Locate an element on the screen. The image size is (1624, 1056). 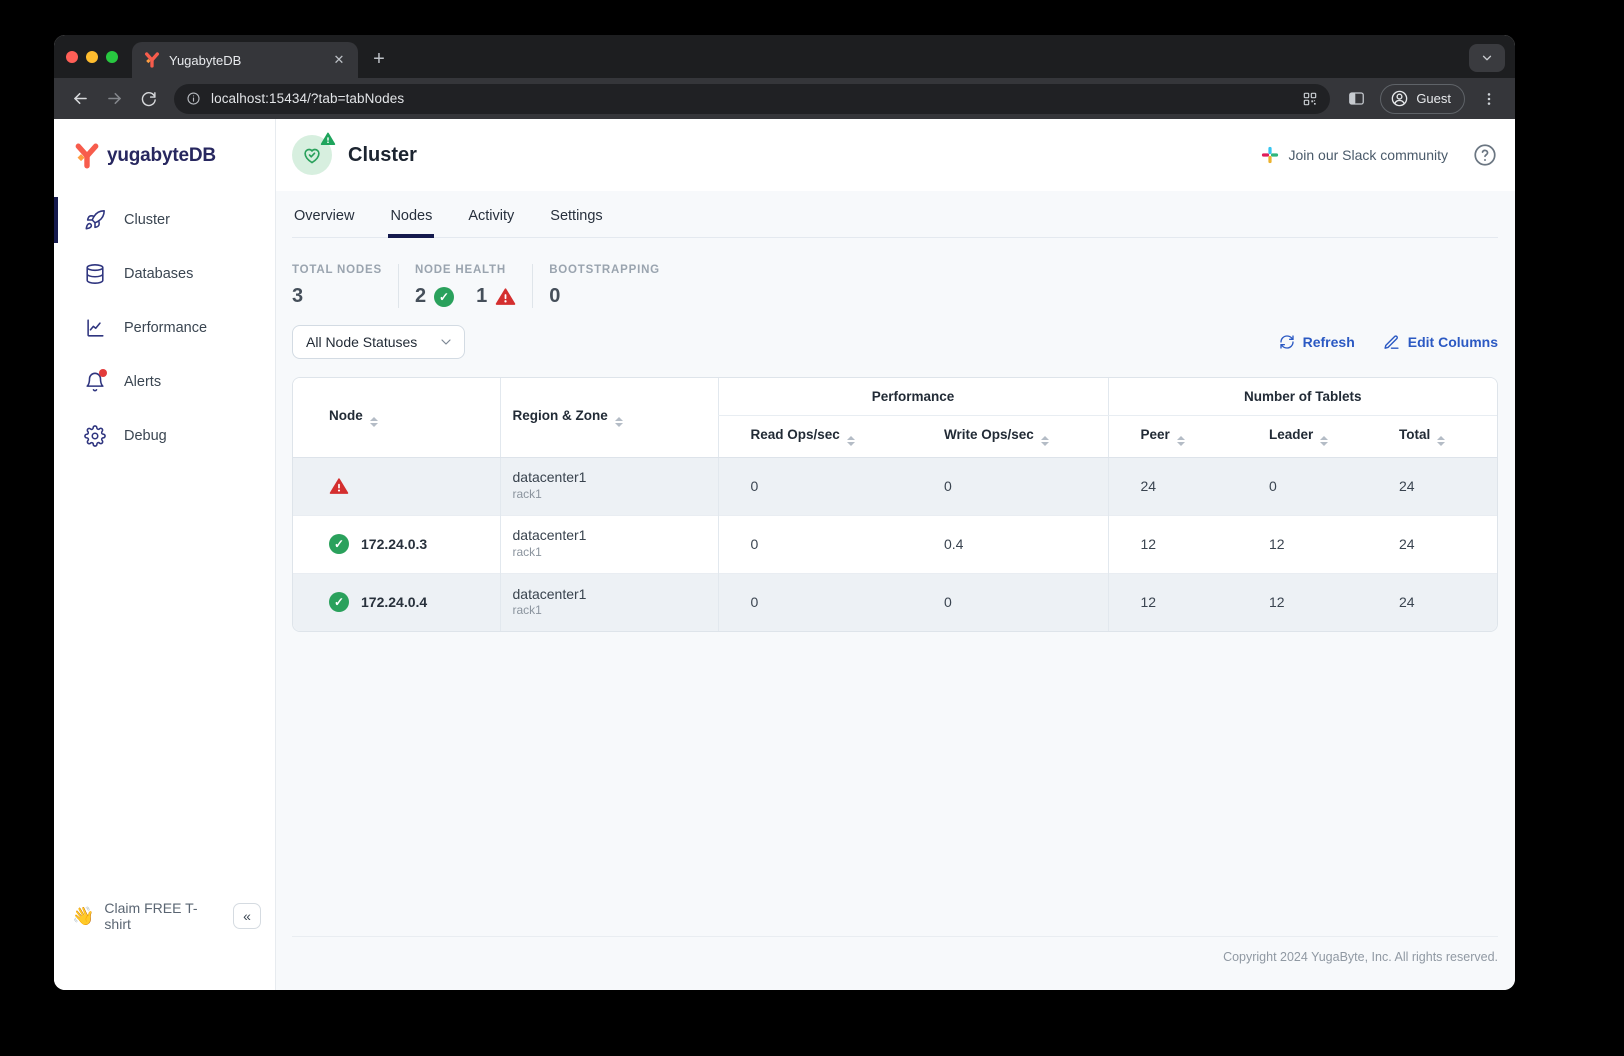
sidebar-item-label: Cluster is located at coordinates (147, 220).